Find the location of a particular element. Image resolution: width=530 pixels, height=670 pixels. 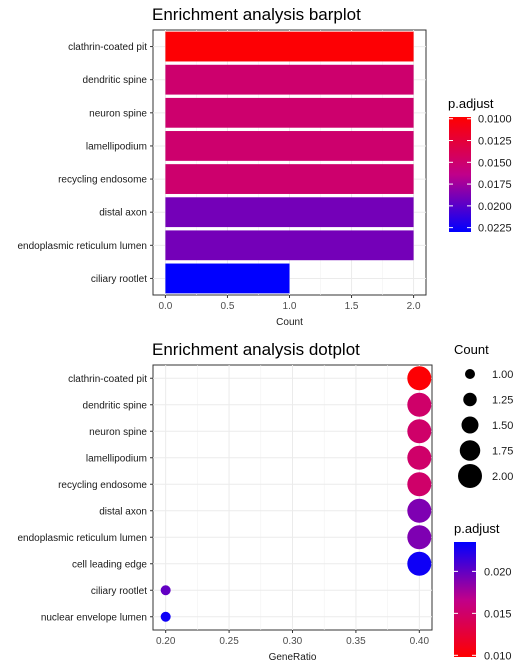

barplot-legend-label: 0.0150 is located at coordinates (495, 163).